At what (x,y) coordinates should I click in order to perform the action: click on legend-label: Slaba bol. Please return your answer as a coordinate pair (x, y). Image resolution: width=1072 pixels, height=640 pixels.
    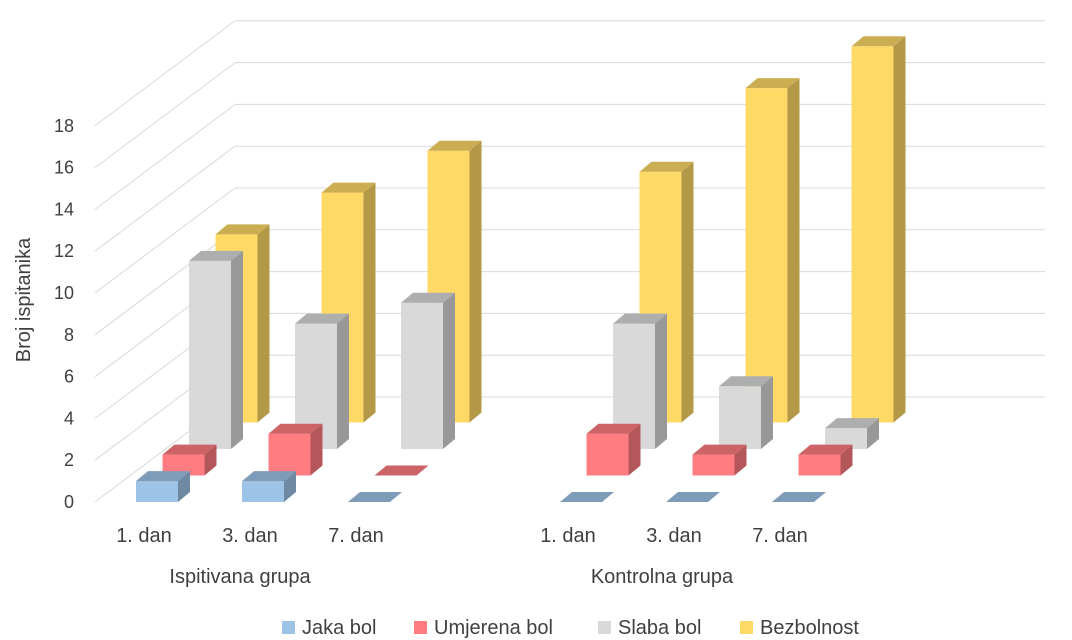
    Looking at the image, I should click on (659, 628).